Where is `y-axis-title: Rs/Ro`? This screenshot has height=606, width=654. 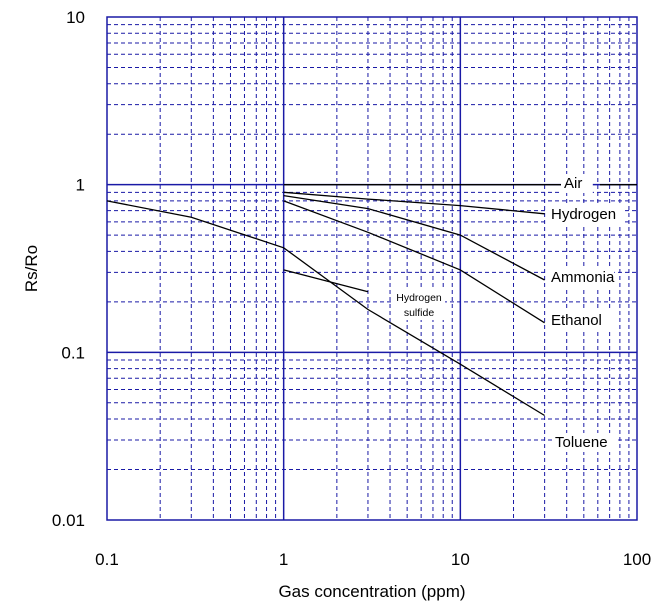
y-axis-title: Rs/Ro is located at coordinates (31, 268).